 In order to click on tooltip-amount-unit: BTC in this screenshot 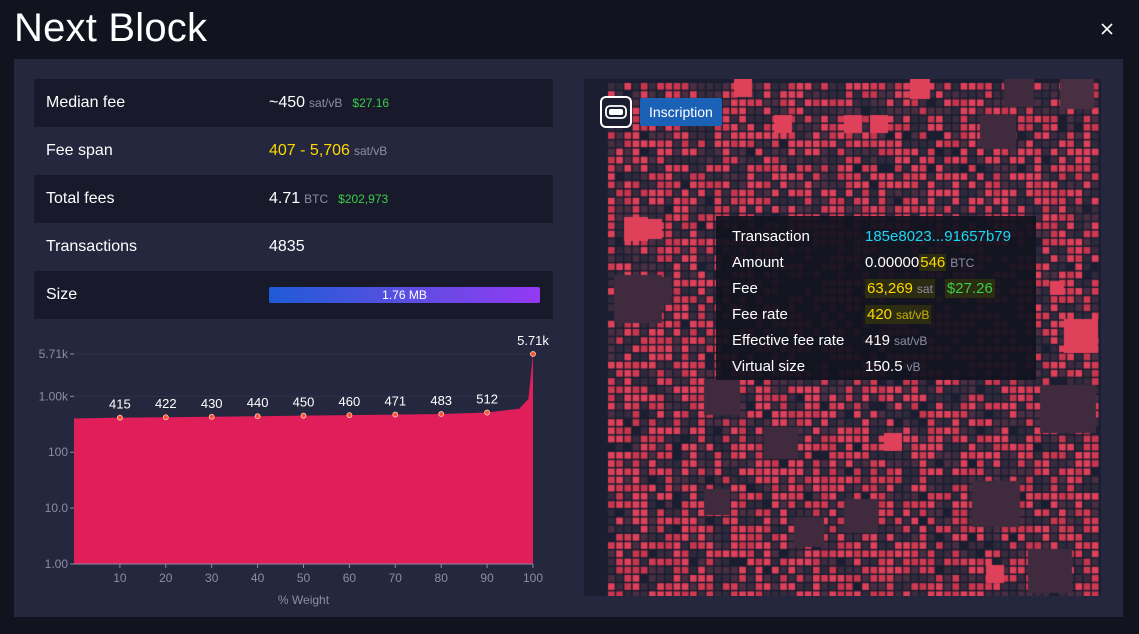, I will do `click(962, 262)`.